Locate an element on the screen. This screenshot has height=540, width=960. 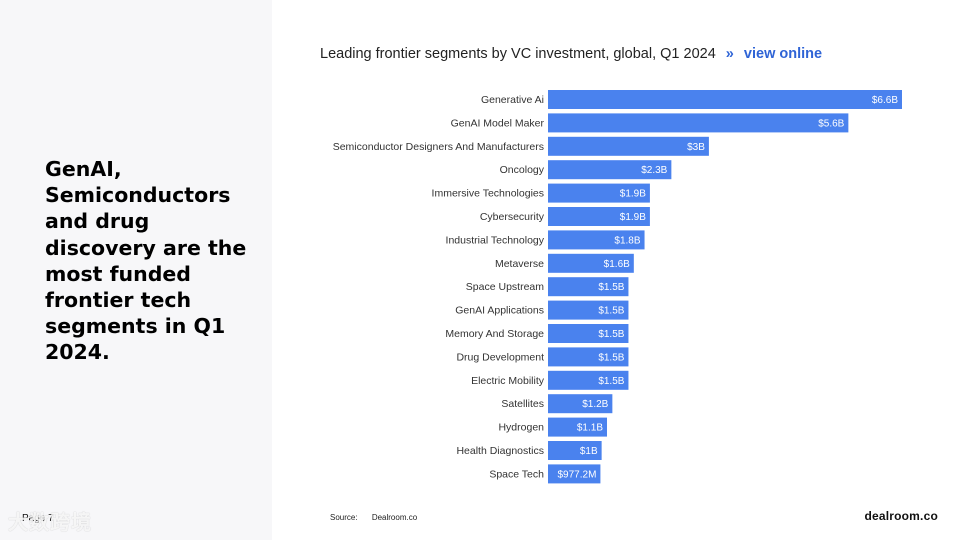
value-label-7: $1.6B is located at coordinates (617, 264).